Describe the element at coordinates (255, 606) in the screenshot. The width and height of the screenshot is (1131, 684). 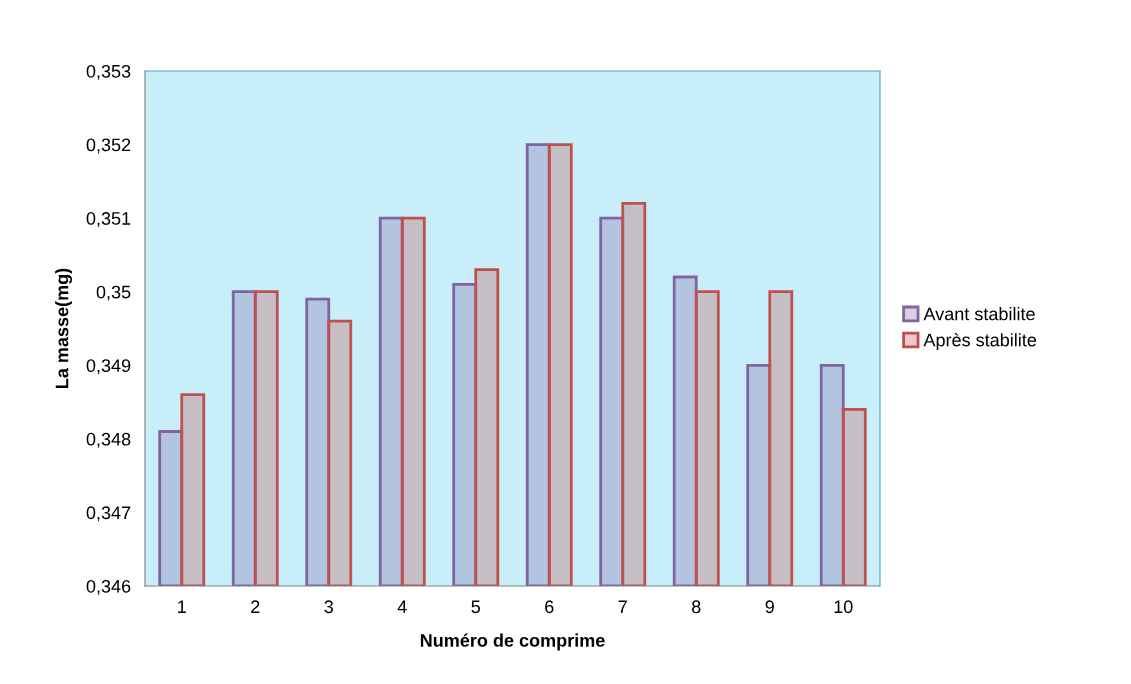
I see `x-tick-label: 2` at that location.